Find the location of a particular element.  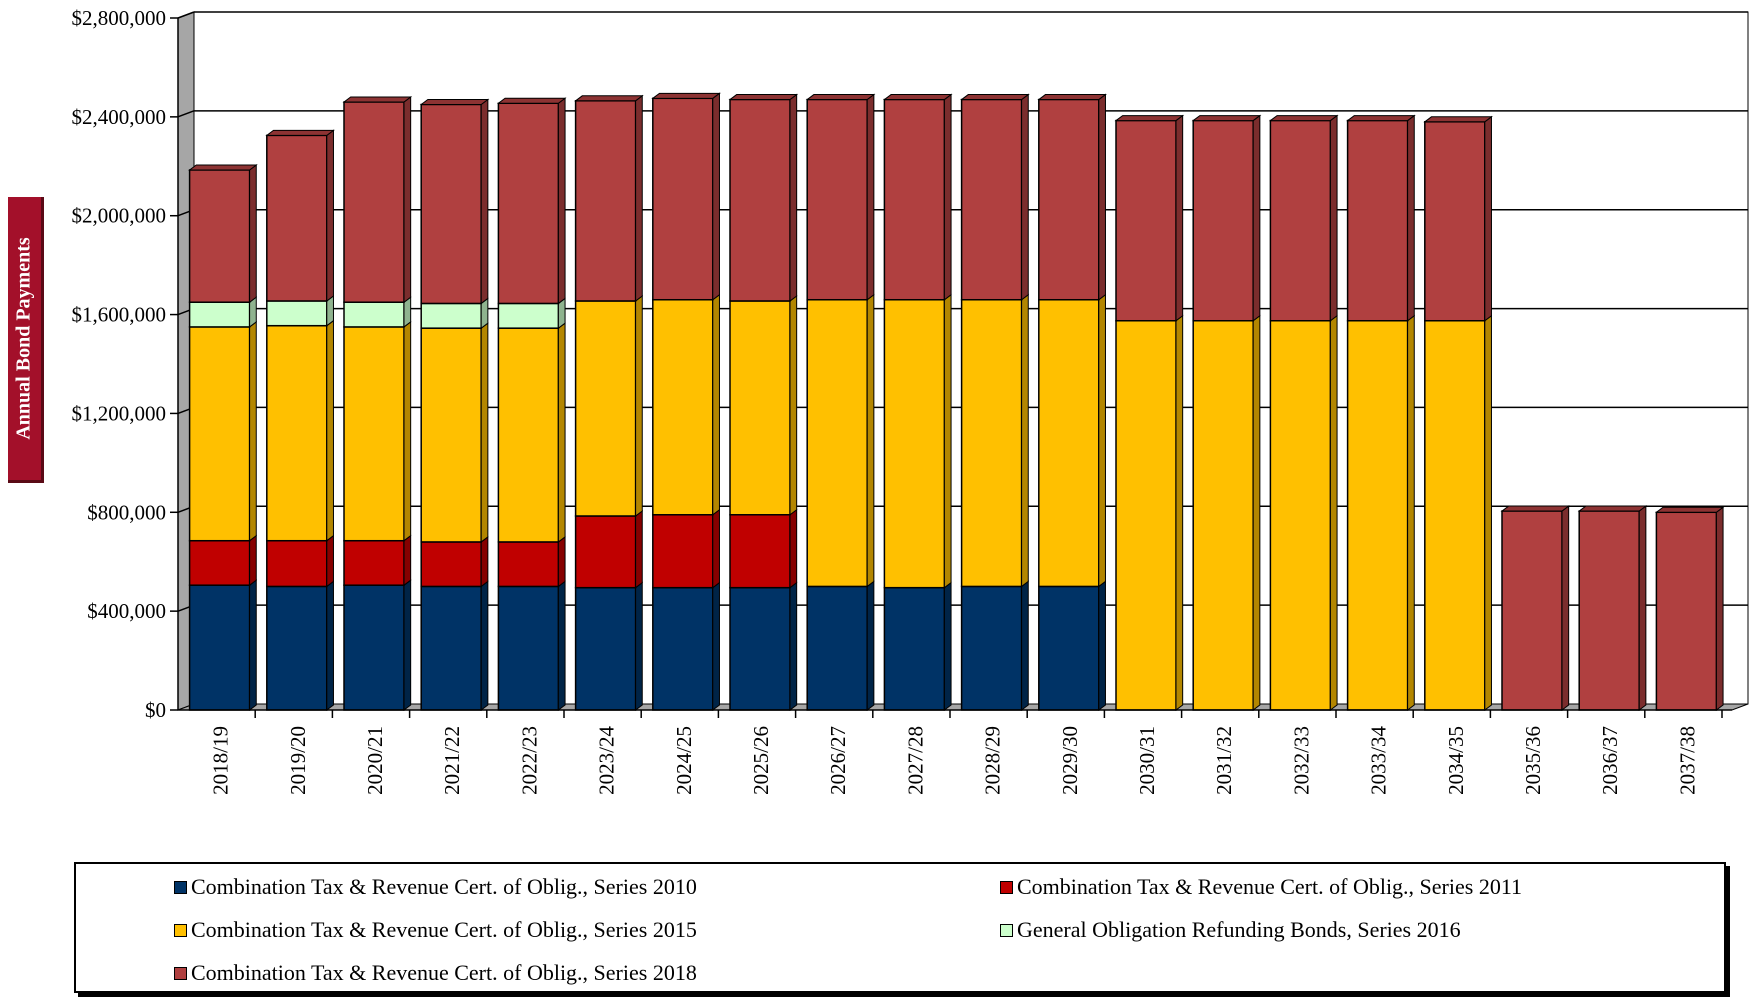

x-tick-label: 2034/35 is located at coordinates (1456, 760).